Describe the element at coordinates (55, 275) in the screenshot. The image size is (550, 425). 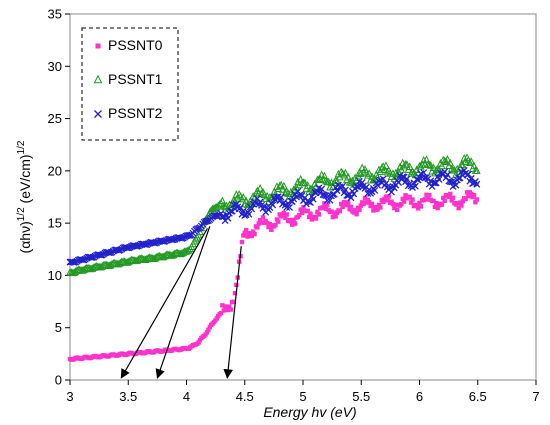
I see `y-tick-label: 10` at that location.